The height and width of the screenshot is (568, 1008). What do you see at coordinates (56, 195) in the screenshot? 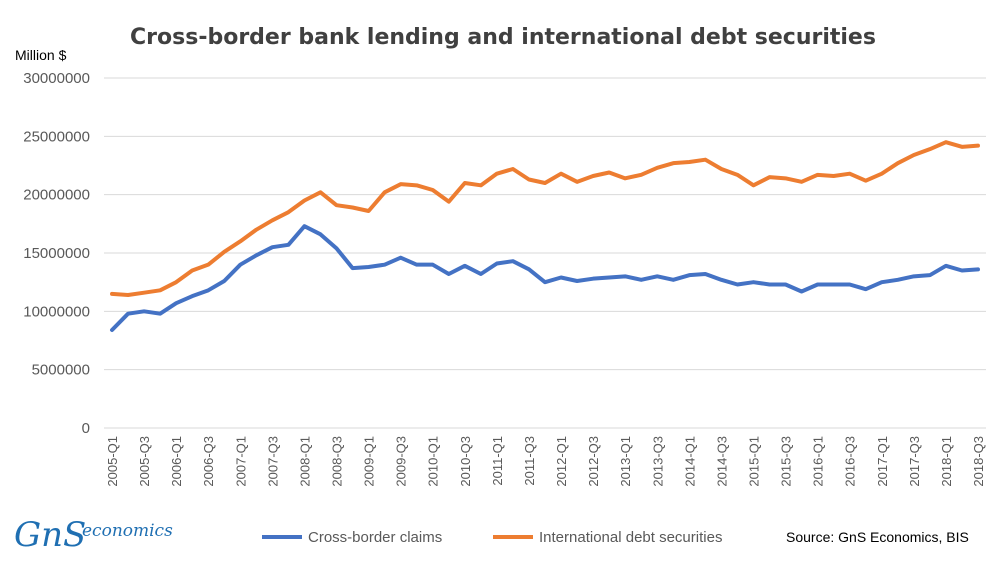
I see `y-tick-label: 20000000` at bounding box center [56, 195].